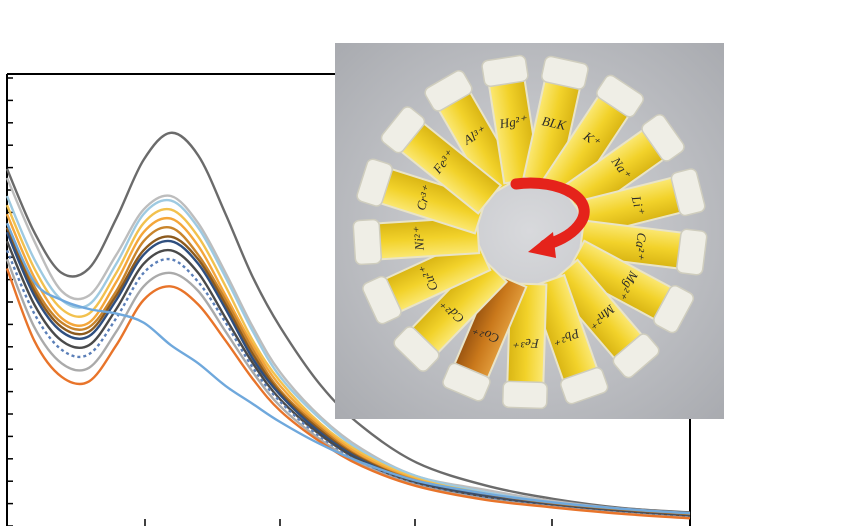  Describe the element at coordinates (569, 339) in the screenshot. I see `vial: Pb²⁺` at that location.